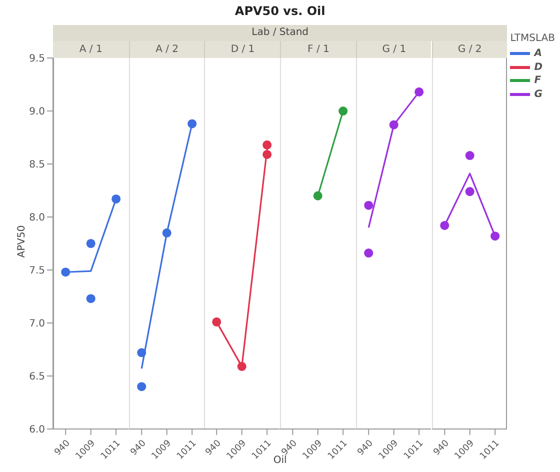 The image size is (560, 472). Describe the element at coordinates (538, 67) in the screenshot. I see `legend-label: D` at that location.